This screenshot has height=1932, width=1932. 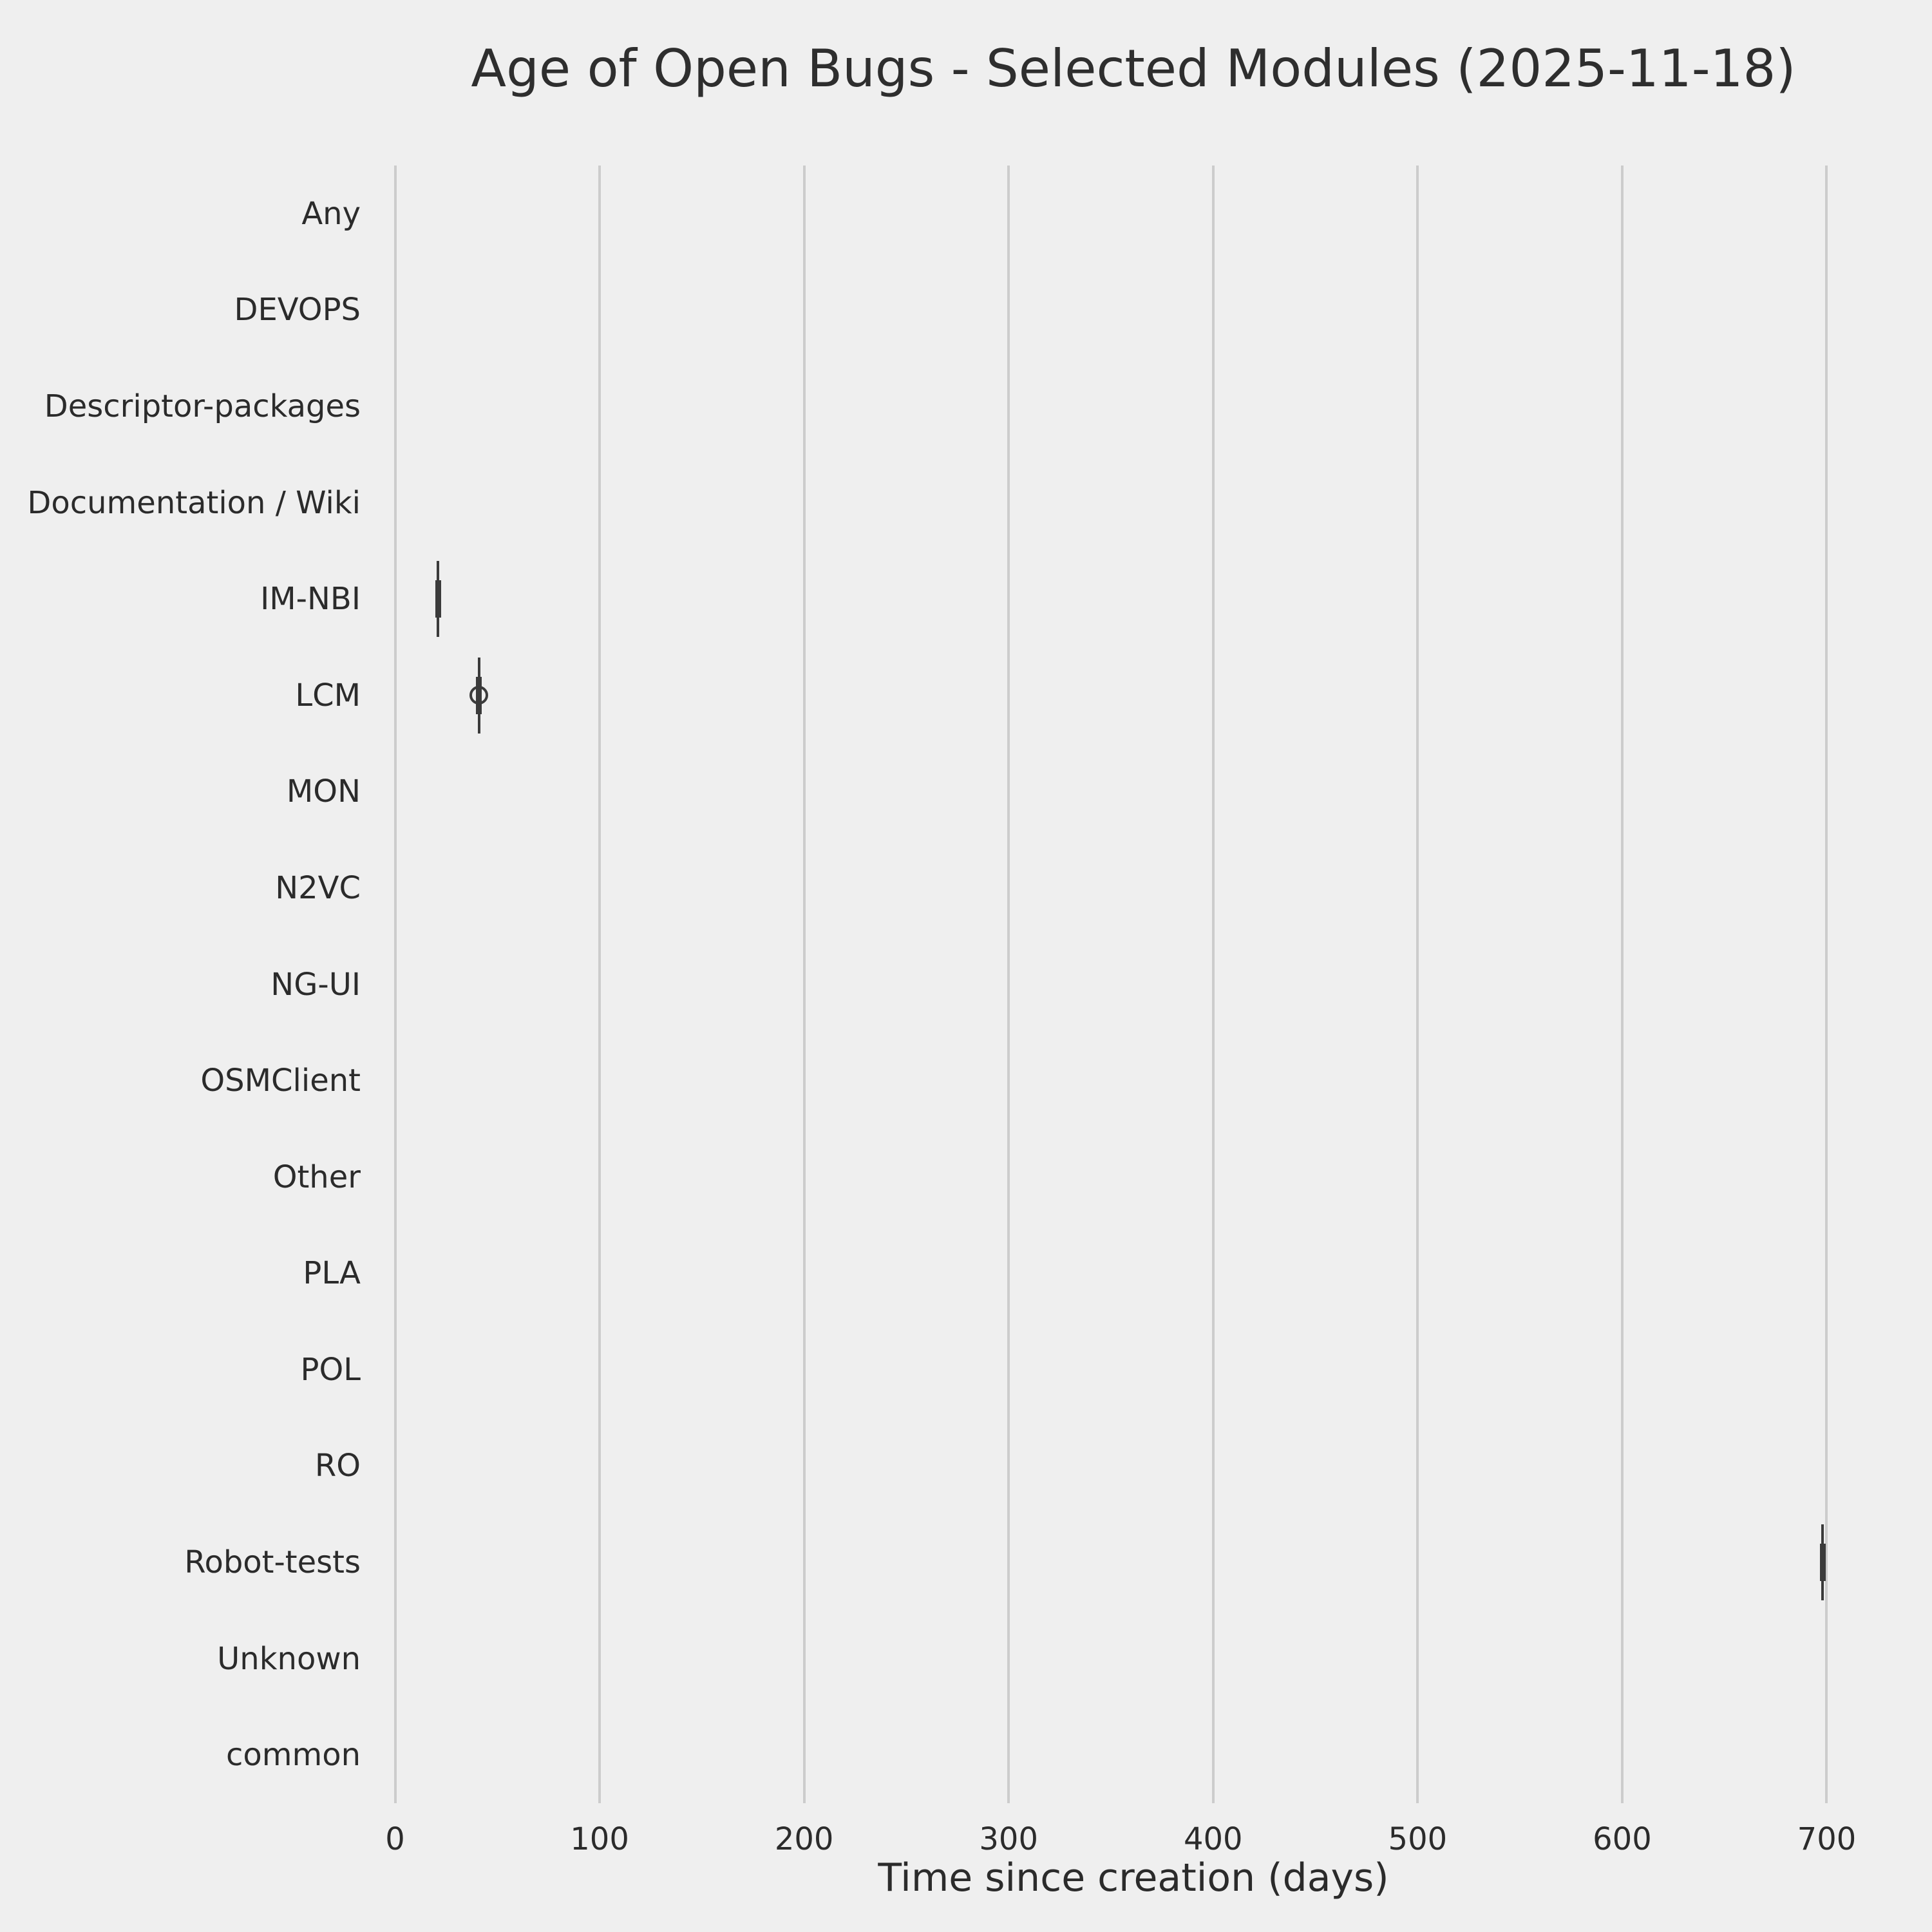 I want to click on y-tick-label-pol: POL, so click(x=331, y=1370).